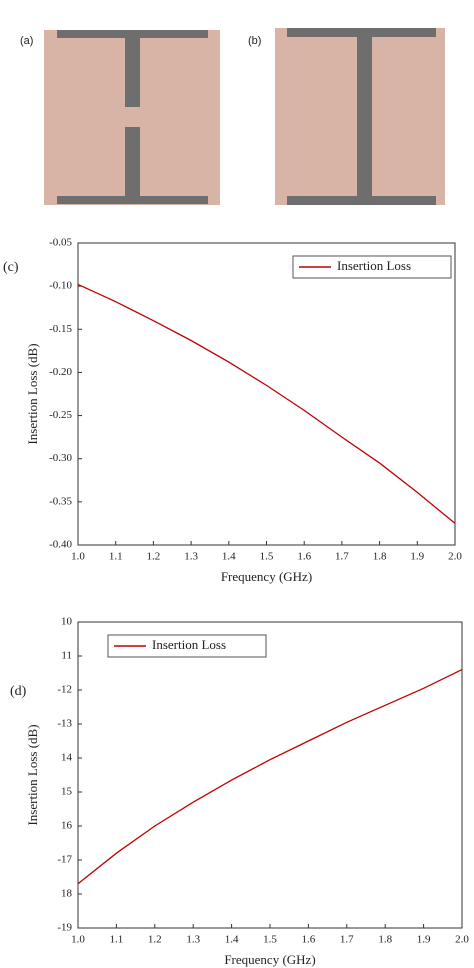 This screenshot has height=968, width=474. I want to click on y-tick-label: -0.30, so click(60, 458).